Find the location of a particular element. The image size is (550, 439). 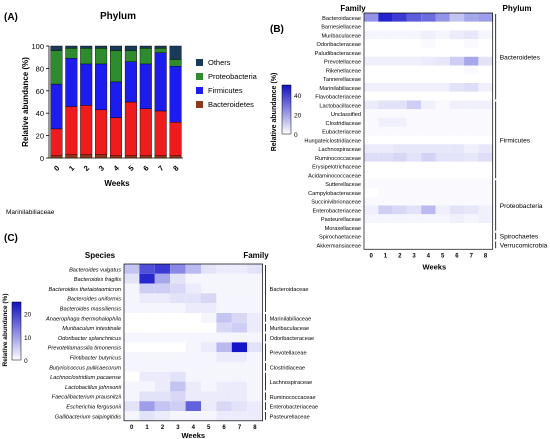

row-label: Lachnoclostridium pacaense is located at coordinates (85, 378).